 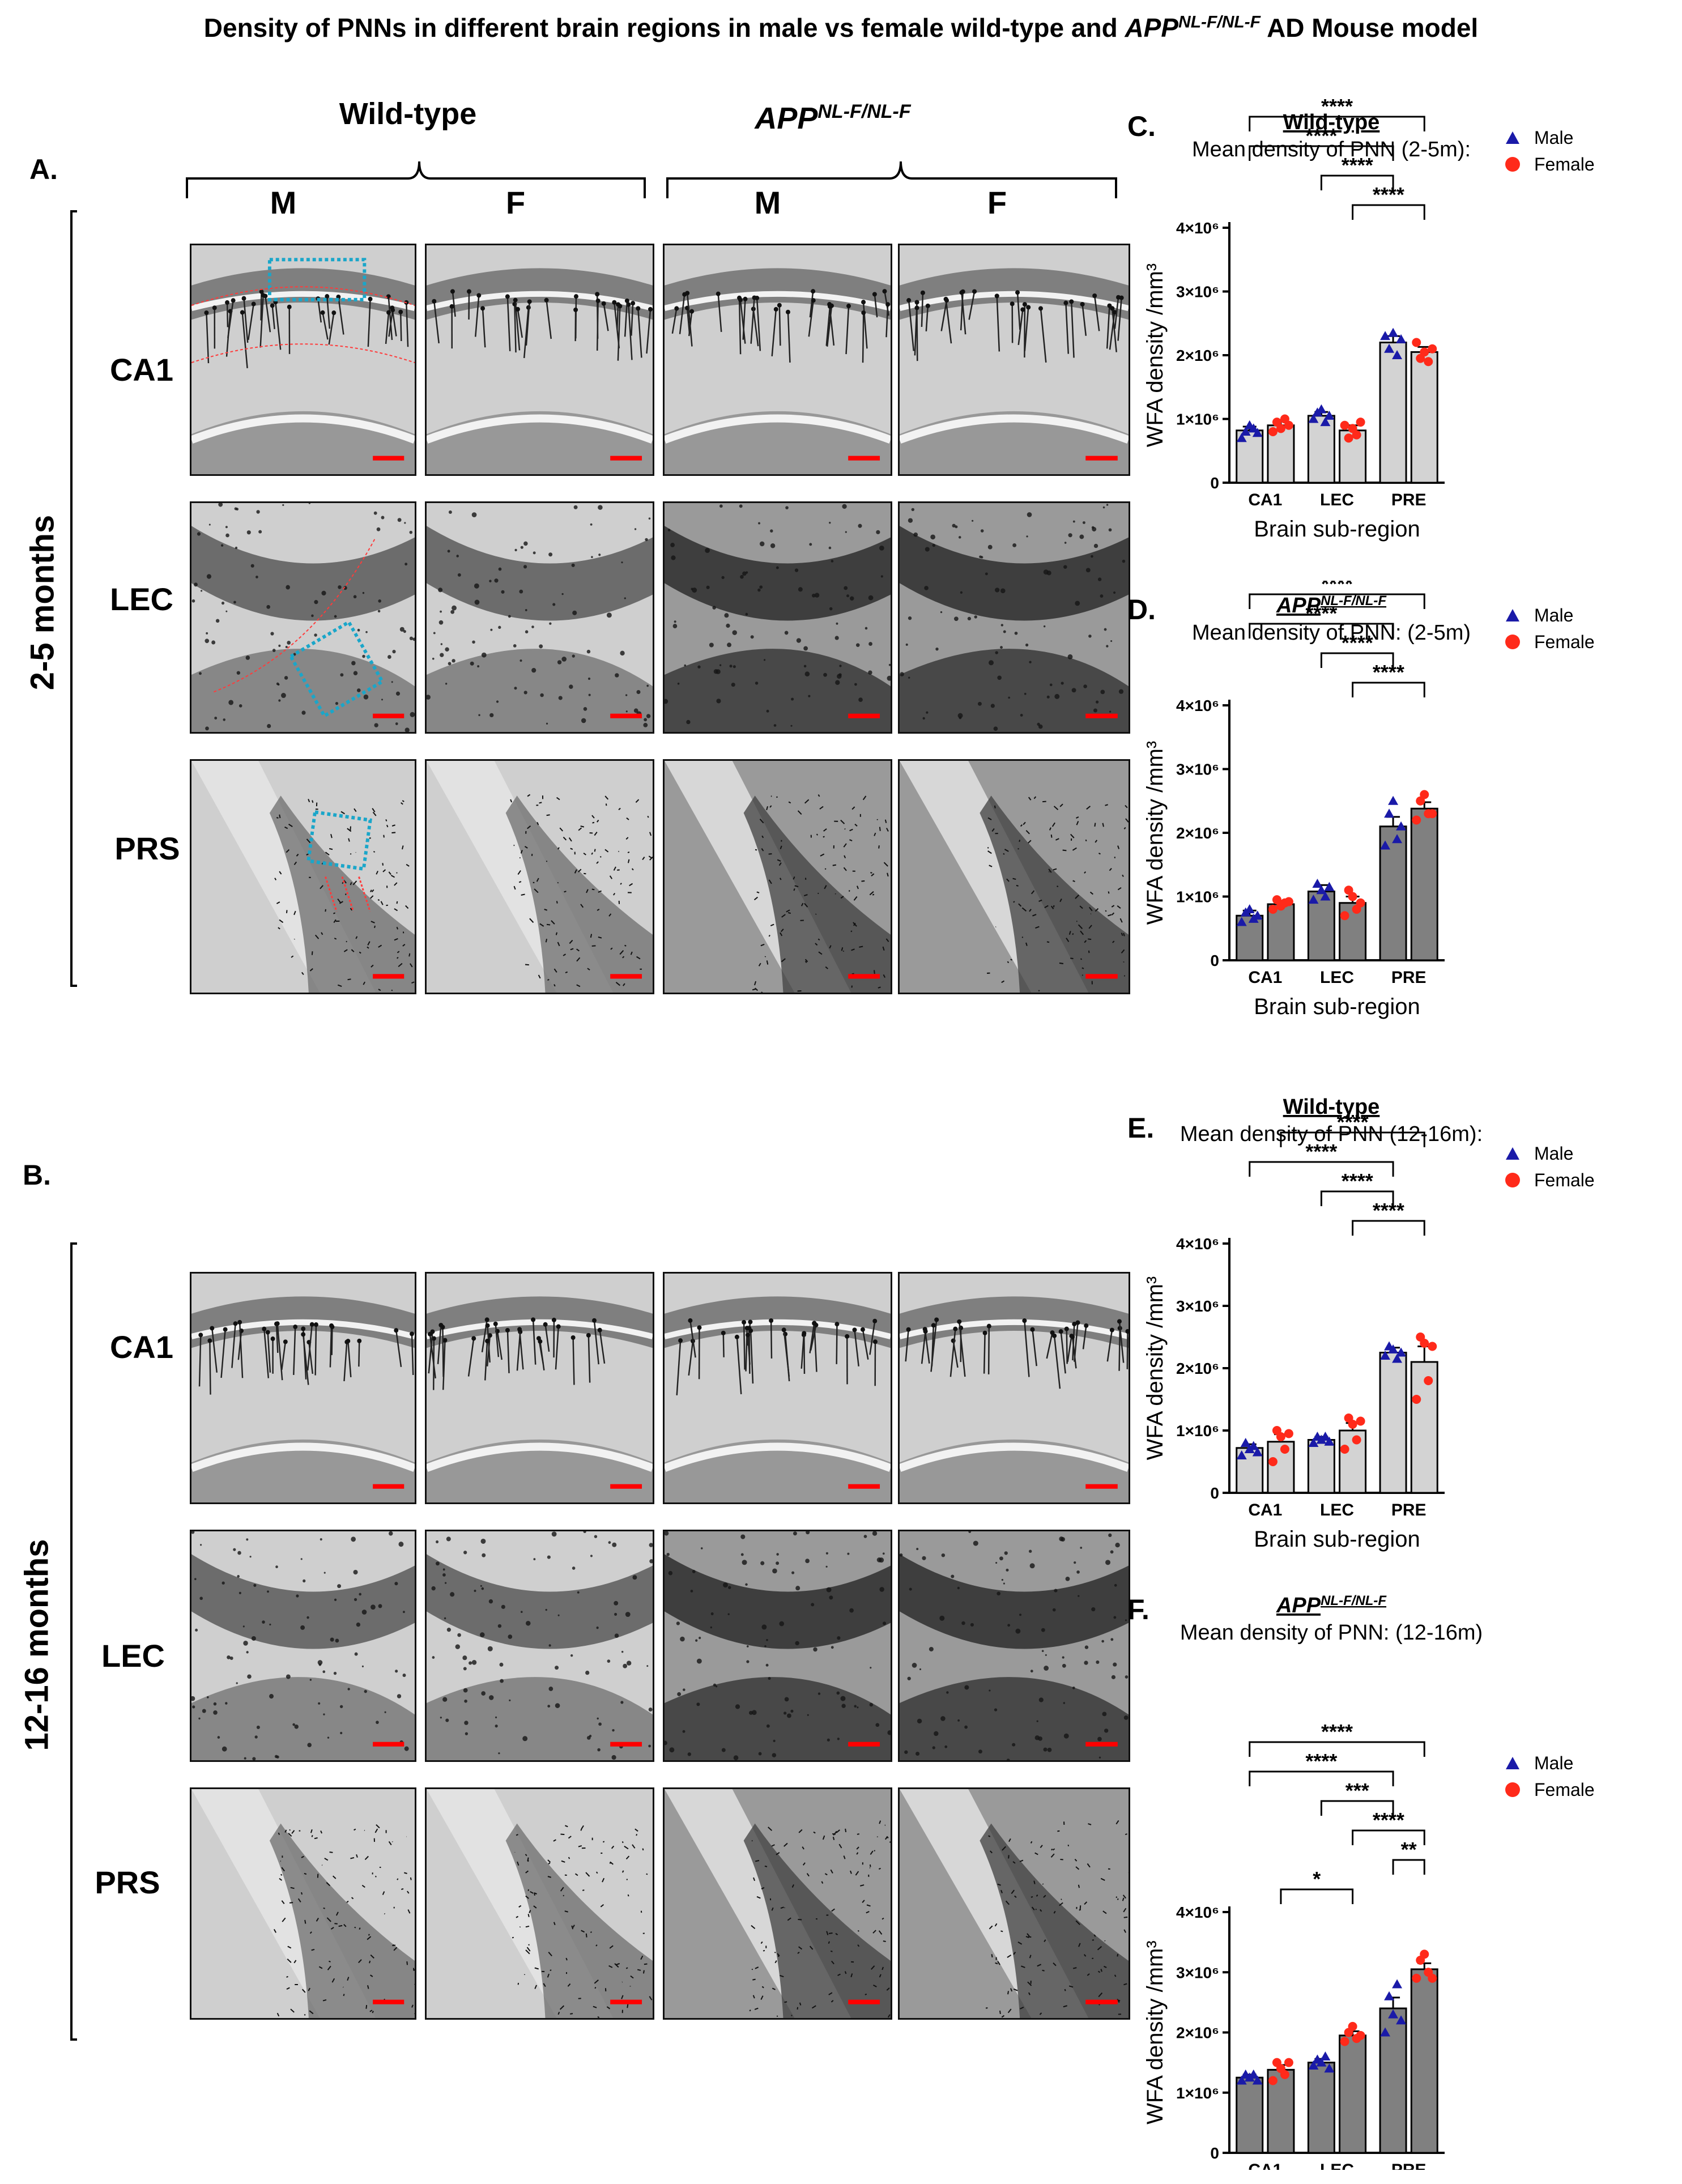 I want to click on chart-d-ylabel: WFA density /mm³, so click(x=1155, y=833).